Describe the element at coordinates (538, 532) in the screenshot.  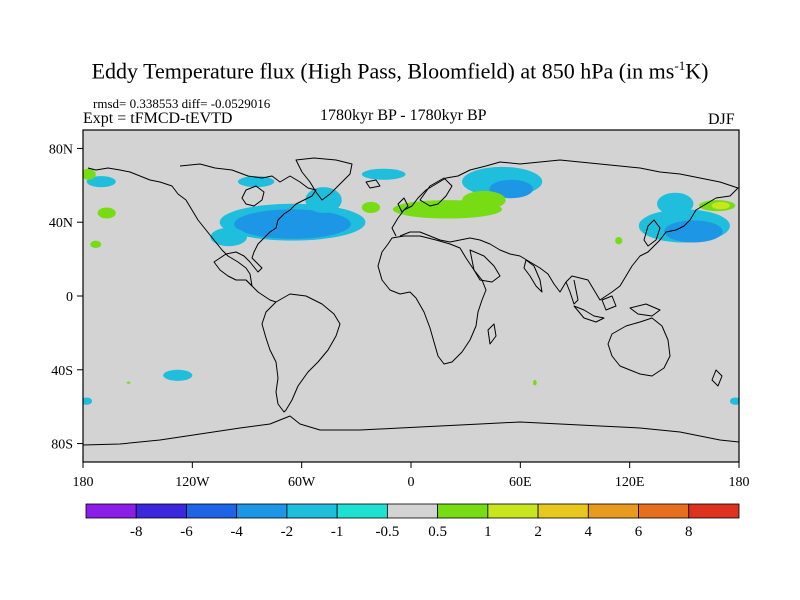
I see `colorbar-label: 2` at that location.